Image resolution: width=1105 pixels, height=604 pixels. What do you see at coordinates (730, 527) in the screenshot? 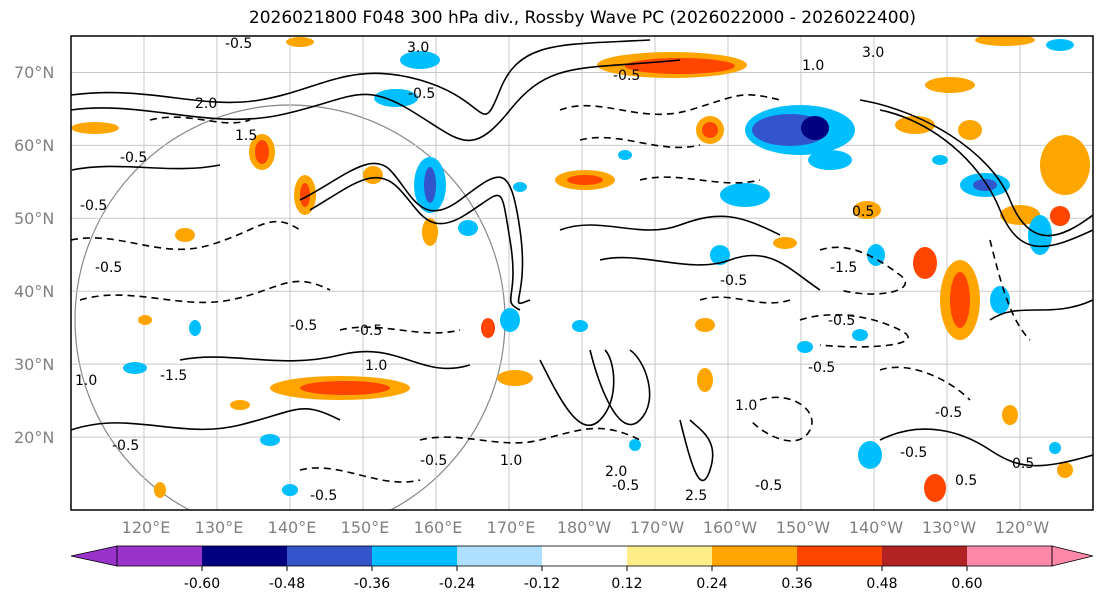
I see `lon-label-160w: 160°W` at bounding box center [730, 527].